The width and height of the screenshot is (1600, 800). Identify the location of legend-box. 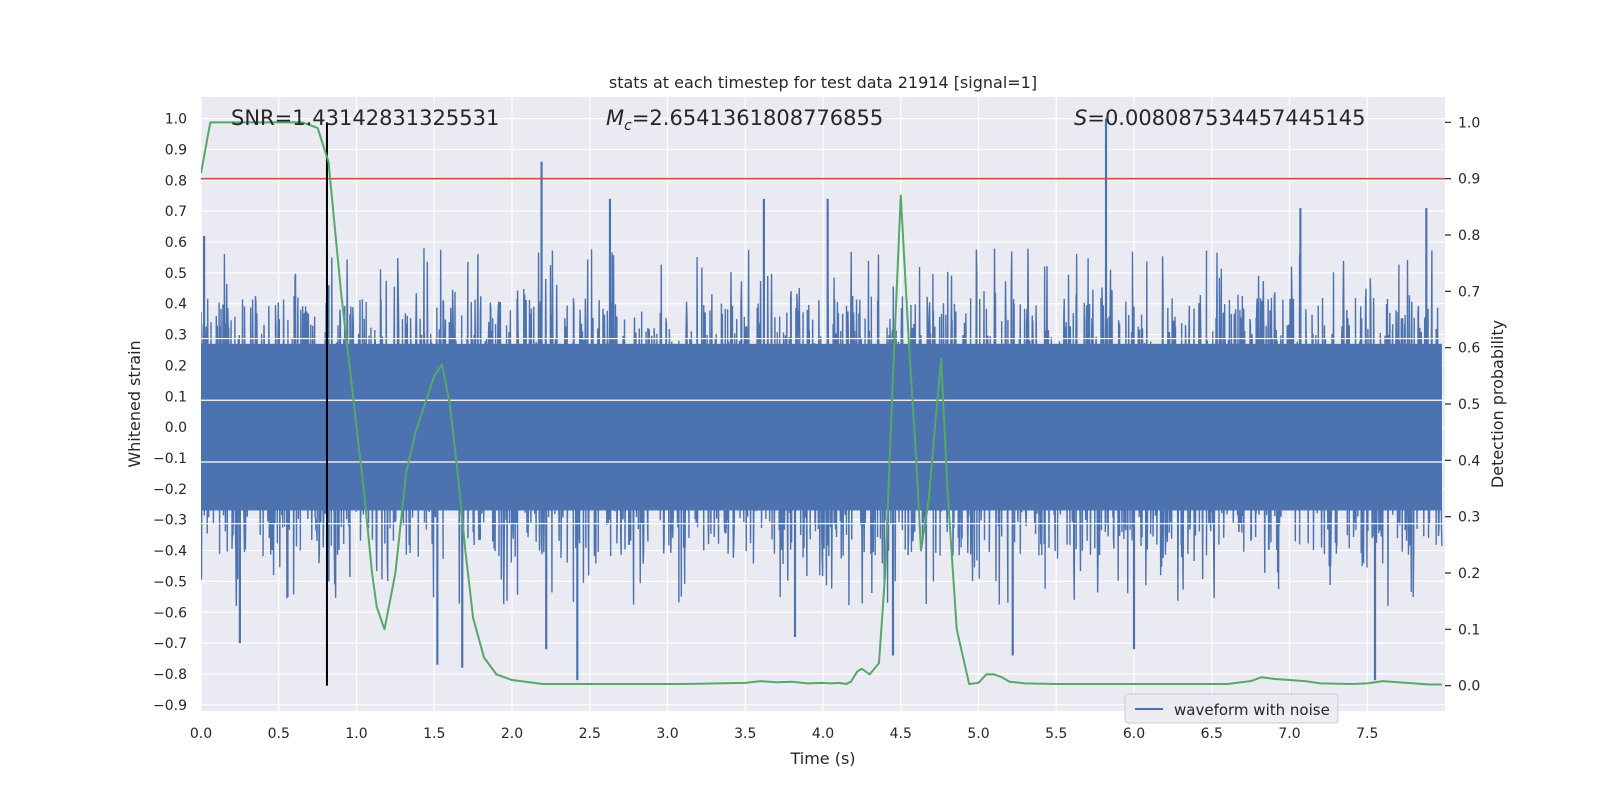
(1231, 708).